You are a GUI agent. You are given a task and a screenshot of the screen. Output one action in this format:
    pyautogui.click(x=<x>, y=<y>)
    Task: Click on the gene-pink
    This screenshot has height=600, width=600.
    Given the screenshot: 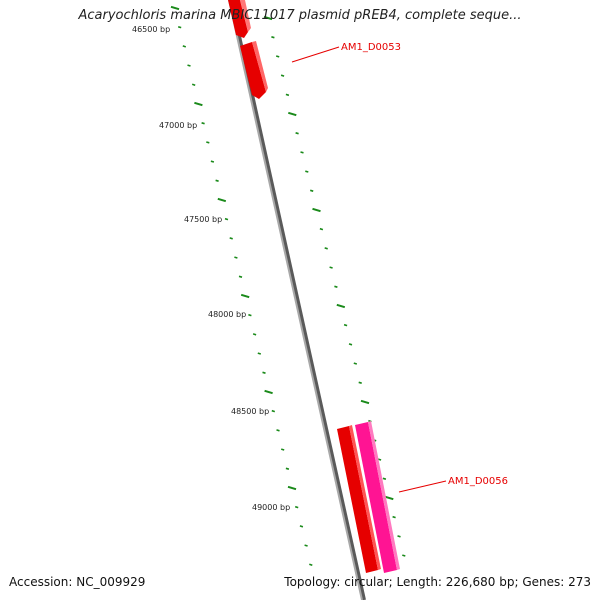 What is the action you would take?
    pyautogui.click(x=376, y=497)
    